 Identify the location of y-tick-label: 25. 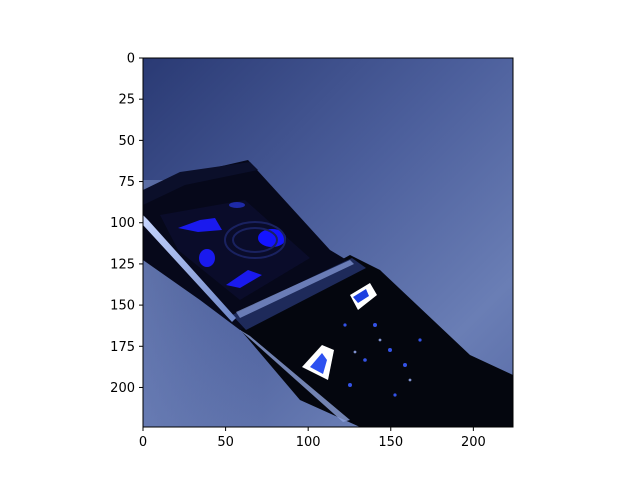
(126, 100).